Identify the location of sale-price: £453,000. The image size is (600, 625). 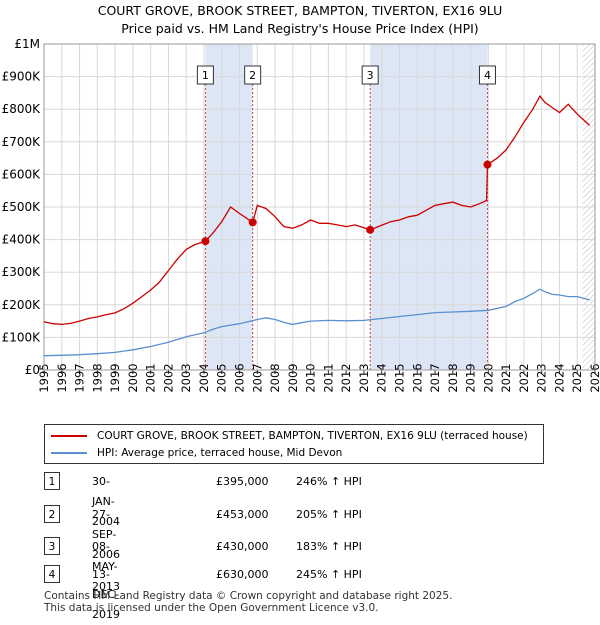
(242, 514).